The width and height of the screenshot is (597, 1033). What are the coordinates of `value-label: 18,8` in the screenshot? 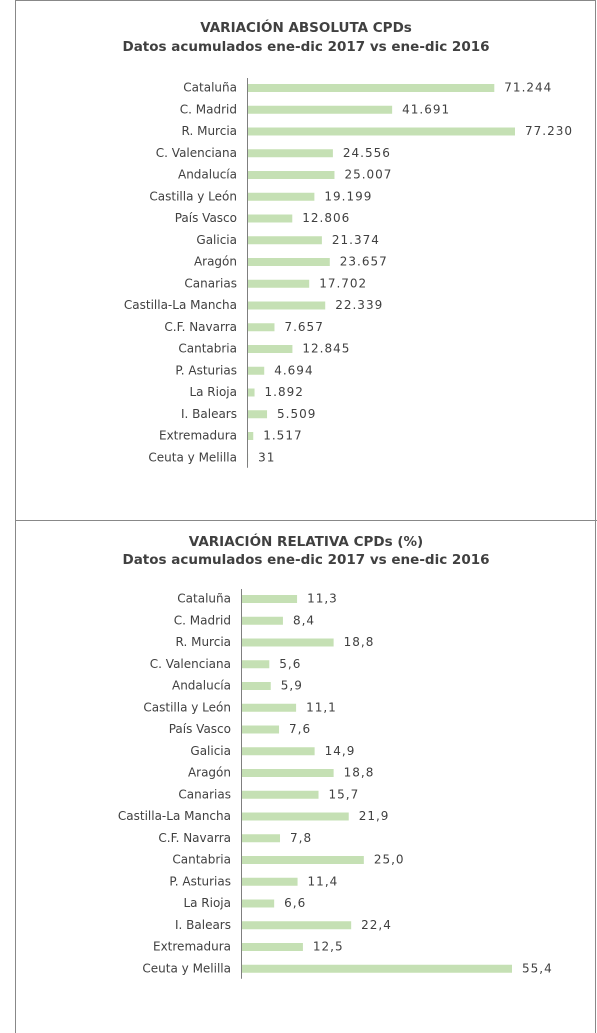 It's located at (359, 642).